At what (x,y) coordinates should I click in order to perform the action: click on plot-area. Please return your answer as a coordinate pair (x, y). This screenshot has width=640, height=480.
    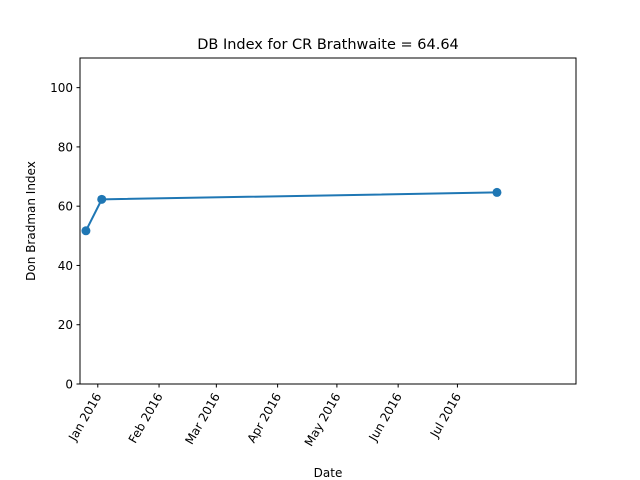
    Looking at the image, I should click on (291, 211).